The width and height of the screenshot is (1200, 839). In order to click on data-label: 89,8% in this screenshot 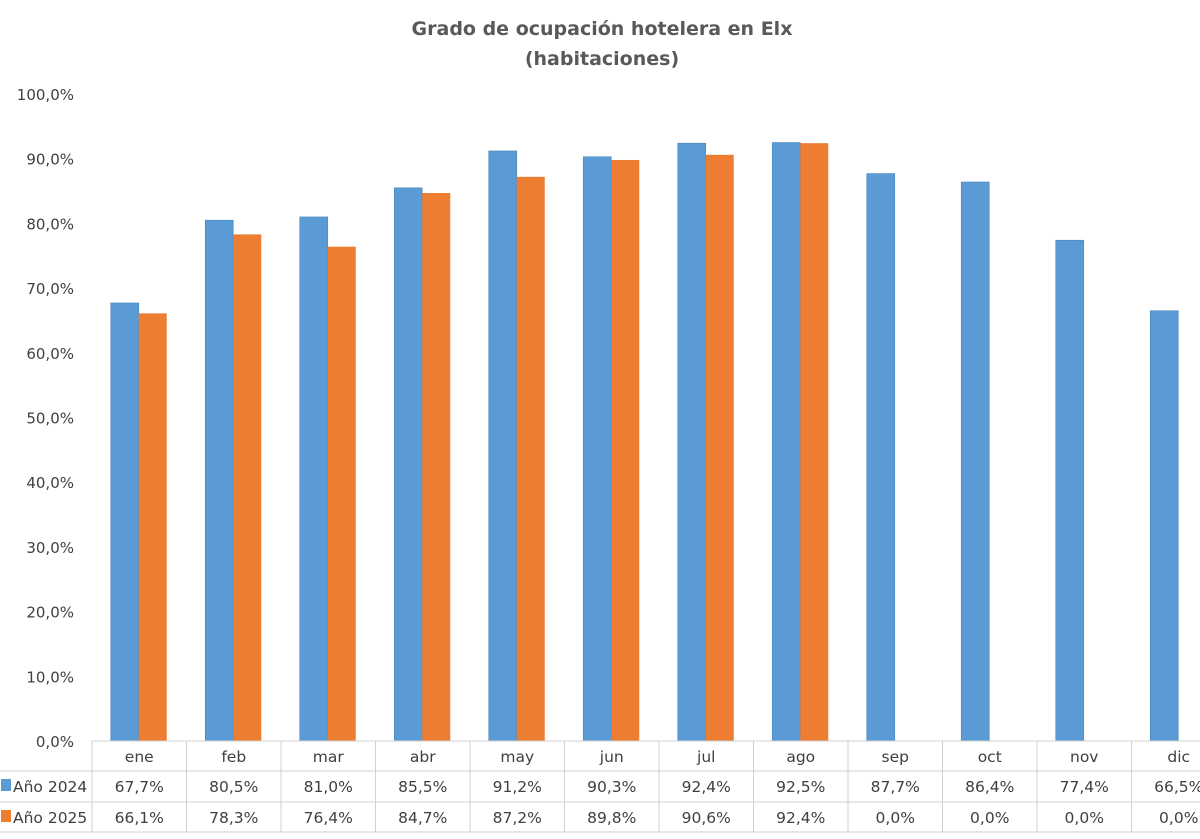, I will do `click(611, 818)`.